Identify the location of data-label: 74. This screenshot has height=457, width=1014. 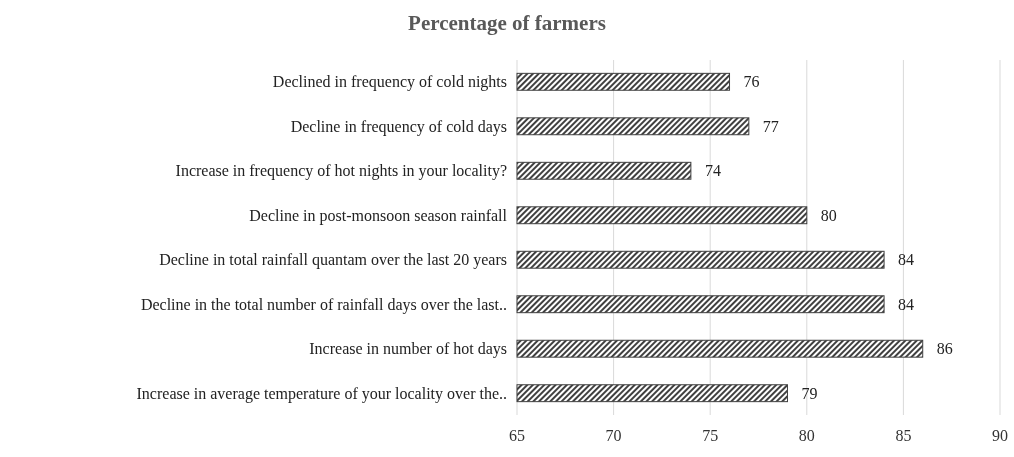
(712, 171).